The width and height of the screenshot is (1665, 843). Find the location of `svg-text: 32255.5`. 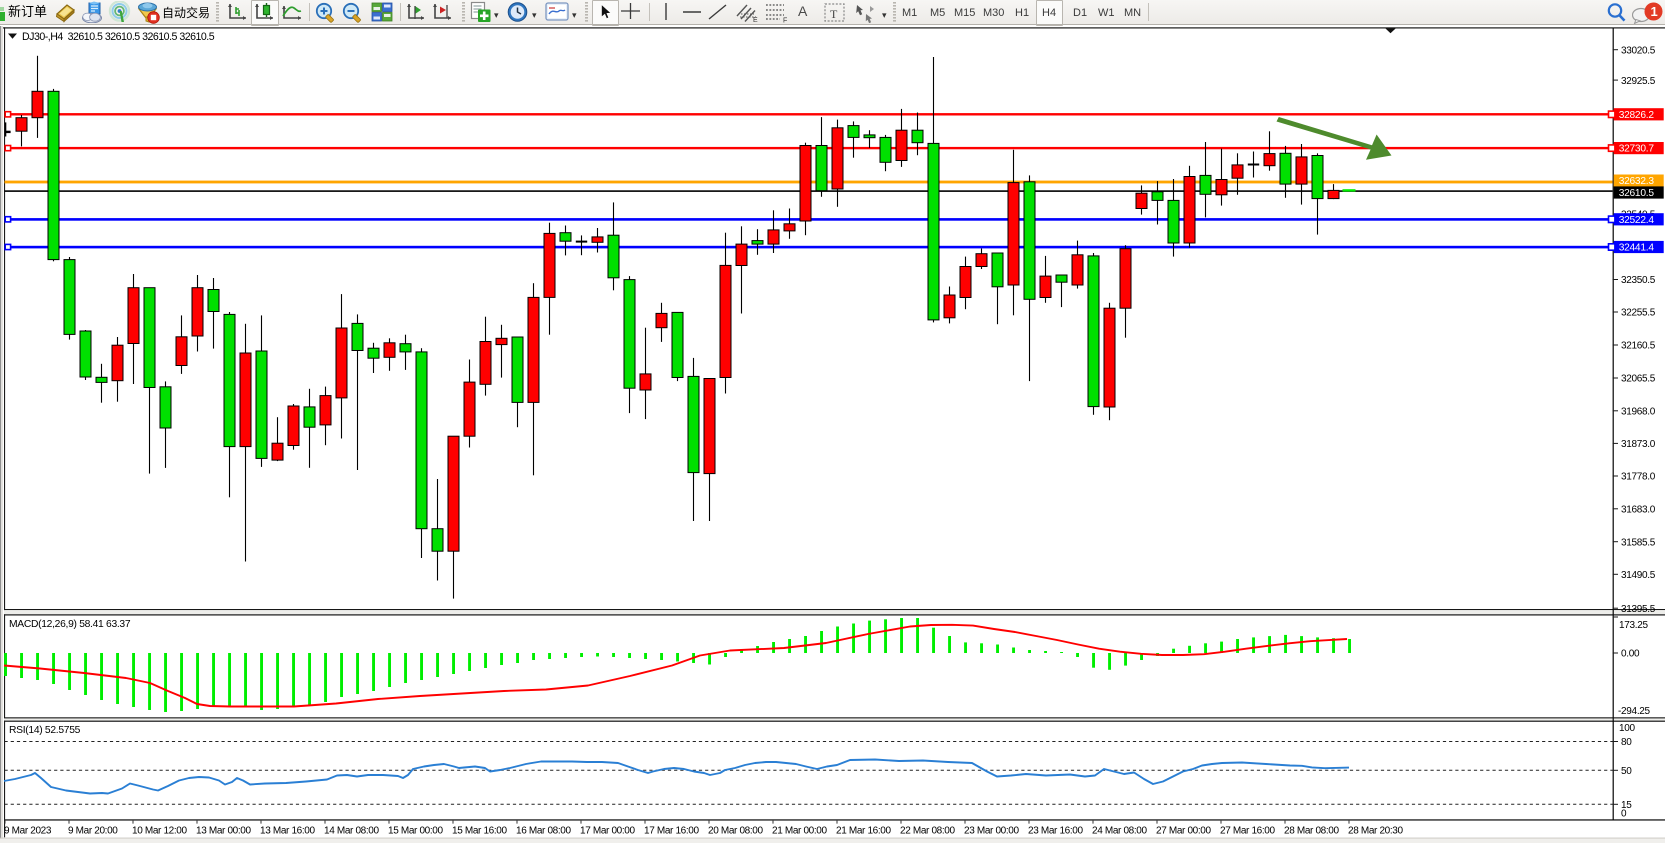

svg-text: 32255.5 is located at coordinates (1638, 313).